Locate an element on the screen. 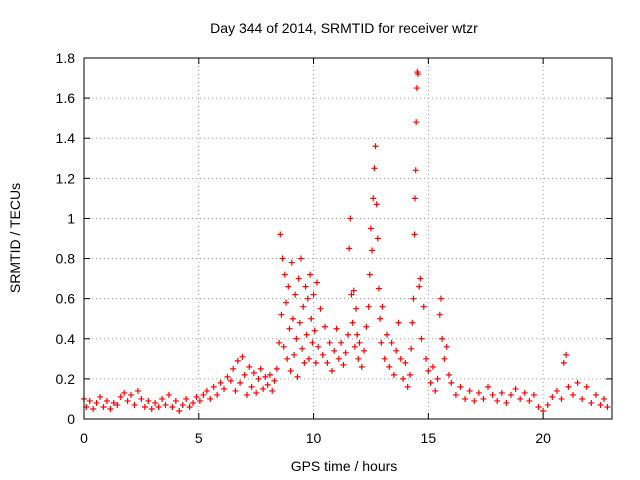 This screenshot has height=480, width=640. x-axis-tick-labels: 0 5 10 15 20 is located at coordinates (315, 438).